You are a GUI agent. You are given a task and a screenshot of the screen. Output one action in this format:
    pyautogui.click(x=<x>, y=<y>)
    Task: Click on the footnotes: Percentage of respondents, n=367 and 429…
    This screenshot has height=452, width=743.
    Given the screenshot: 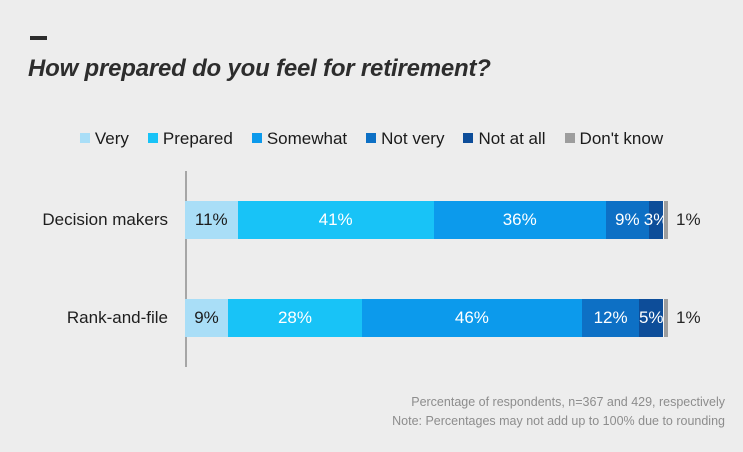 What is the action you would take?
    pyautogui.click(x=371, y=412)
    